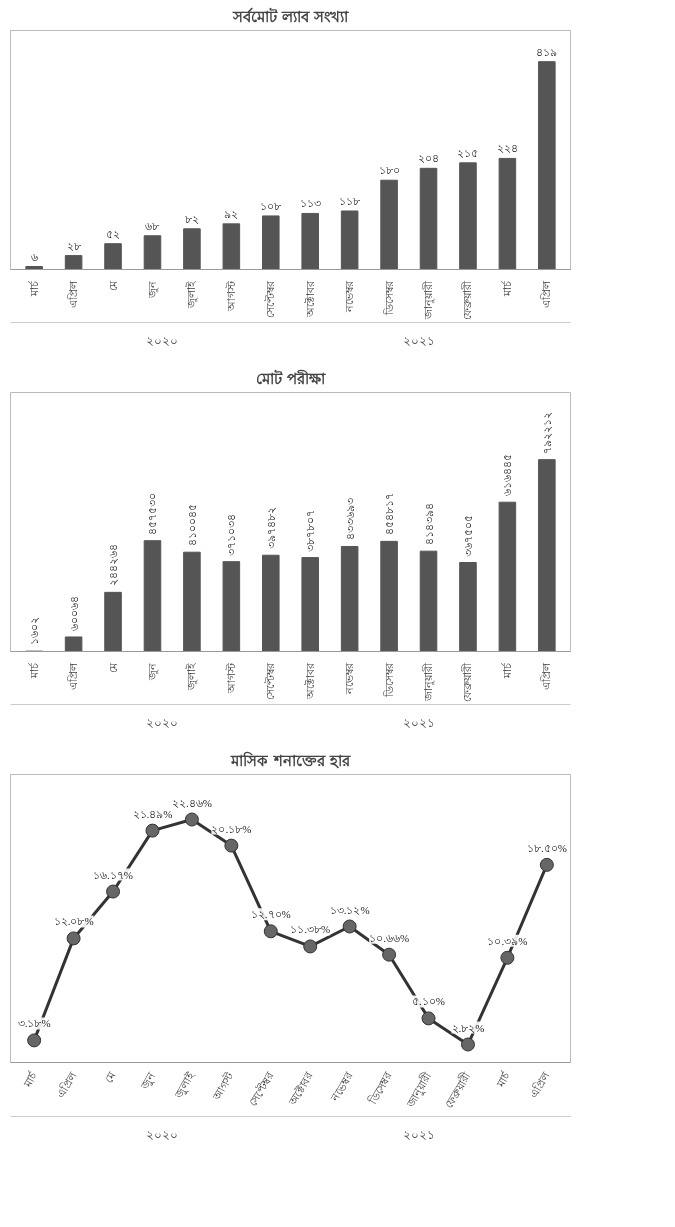 The height and width of the screenshot is (1227, 675). What do you see at coordinates (231, 213) in the screenshot?
I see `data-label: ৯২` at bounding box center [231, 213].